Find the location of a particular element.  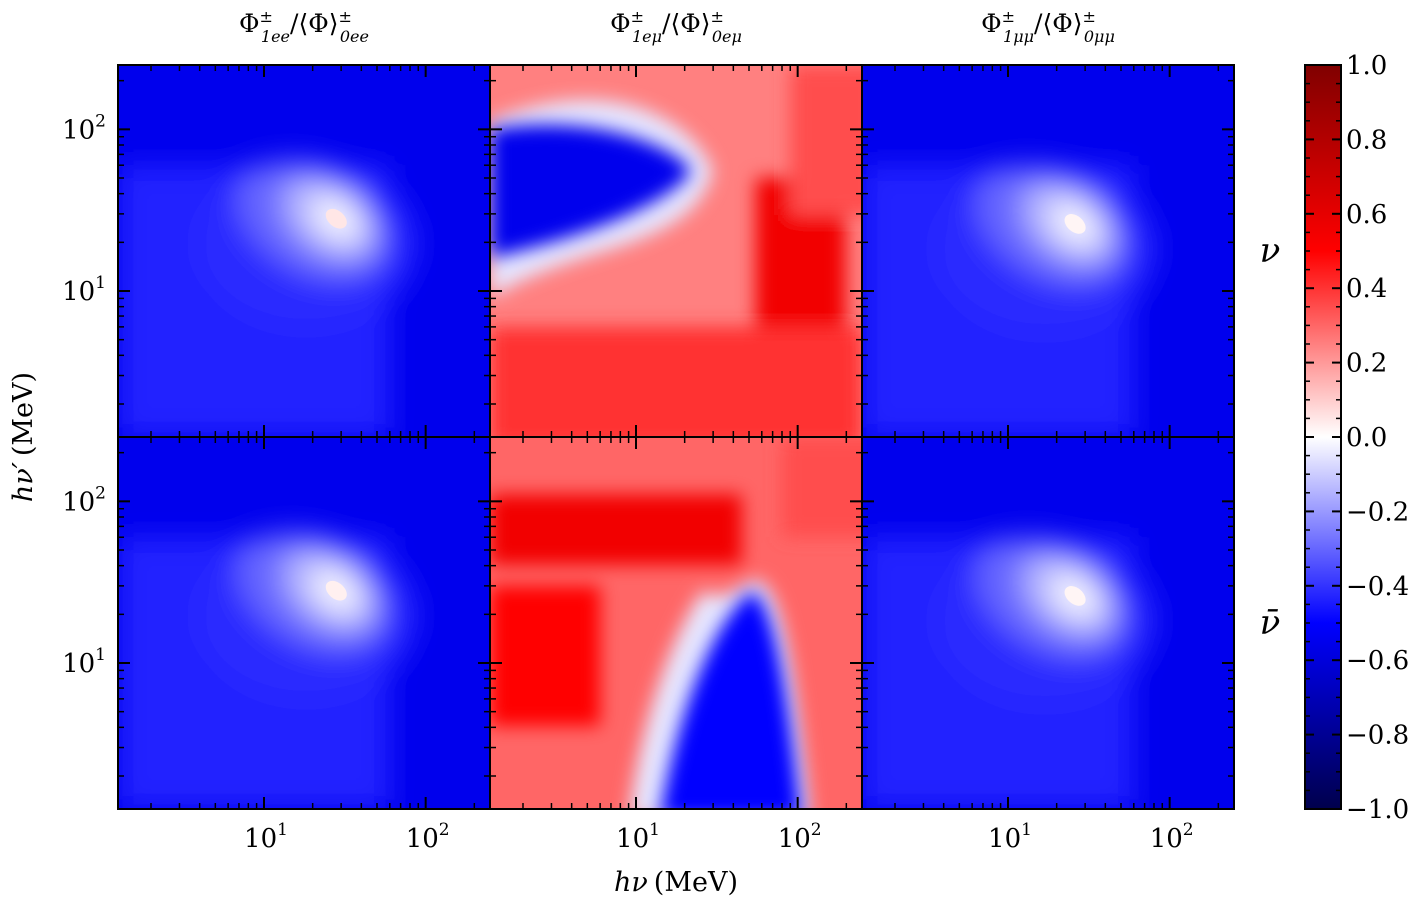

y-axis-label: hν′(MeV) is located at coordinates (23, 437).